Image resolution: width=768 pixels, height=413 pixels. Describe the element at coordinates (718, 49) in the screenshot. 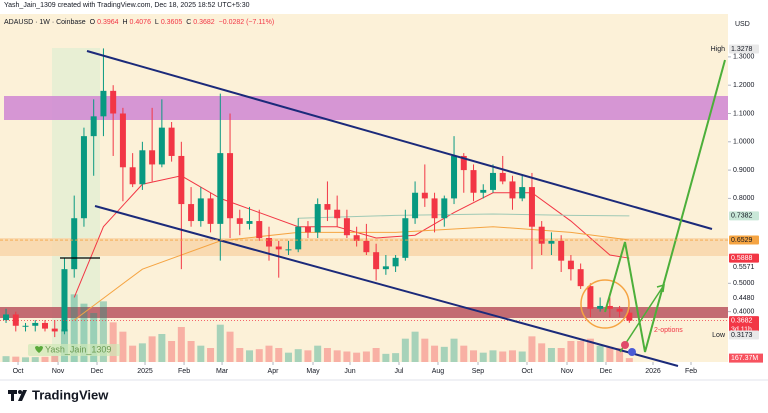

I see `price-label-tag: High` at that location.